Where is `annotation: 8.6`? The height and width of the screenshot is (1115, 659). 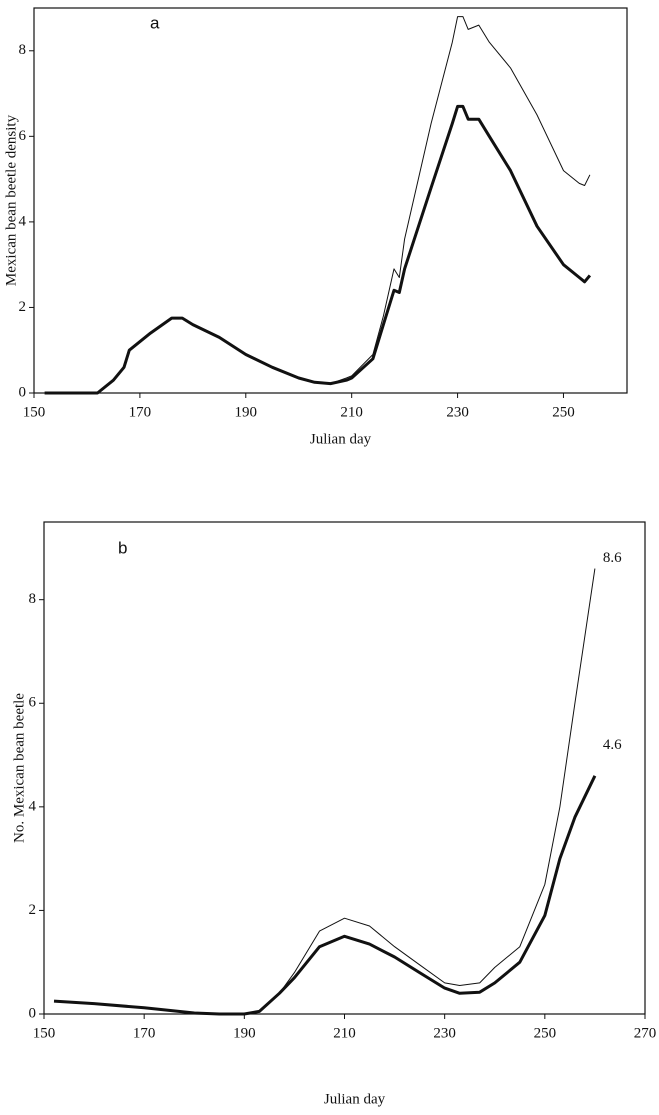 annotation: 8.6 is located at coordinates (612, 558).